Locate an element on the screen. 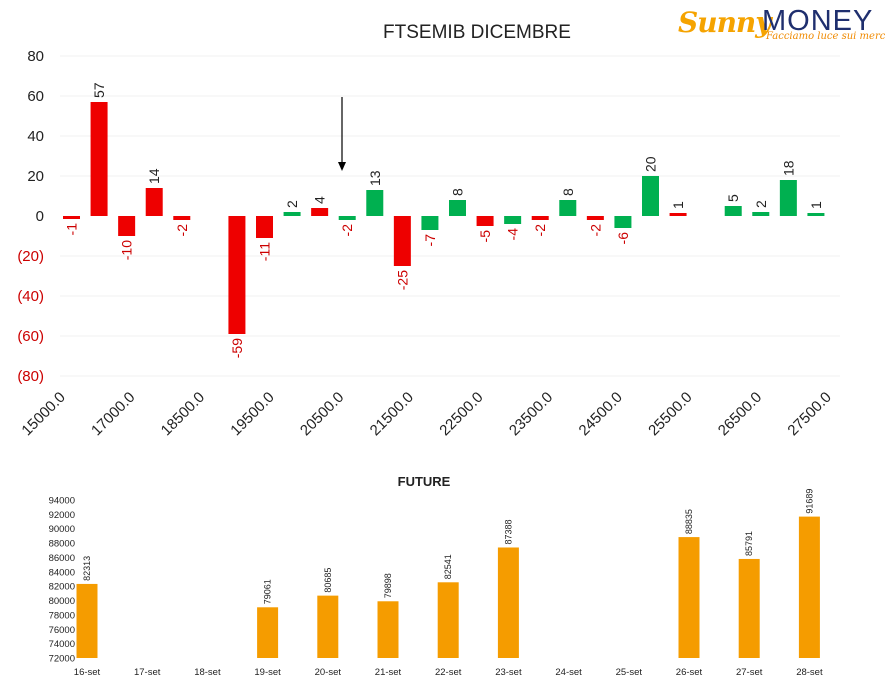 The image size is (885, 685). y-tick-label: 76000 is located at coordinates (62, 630).